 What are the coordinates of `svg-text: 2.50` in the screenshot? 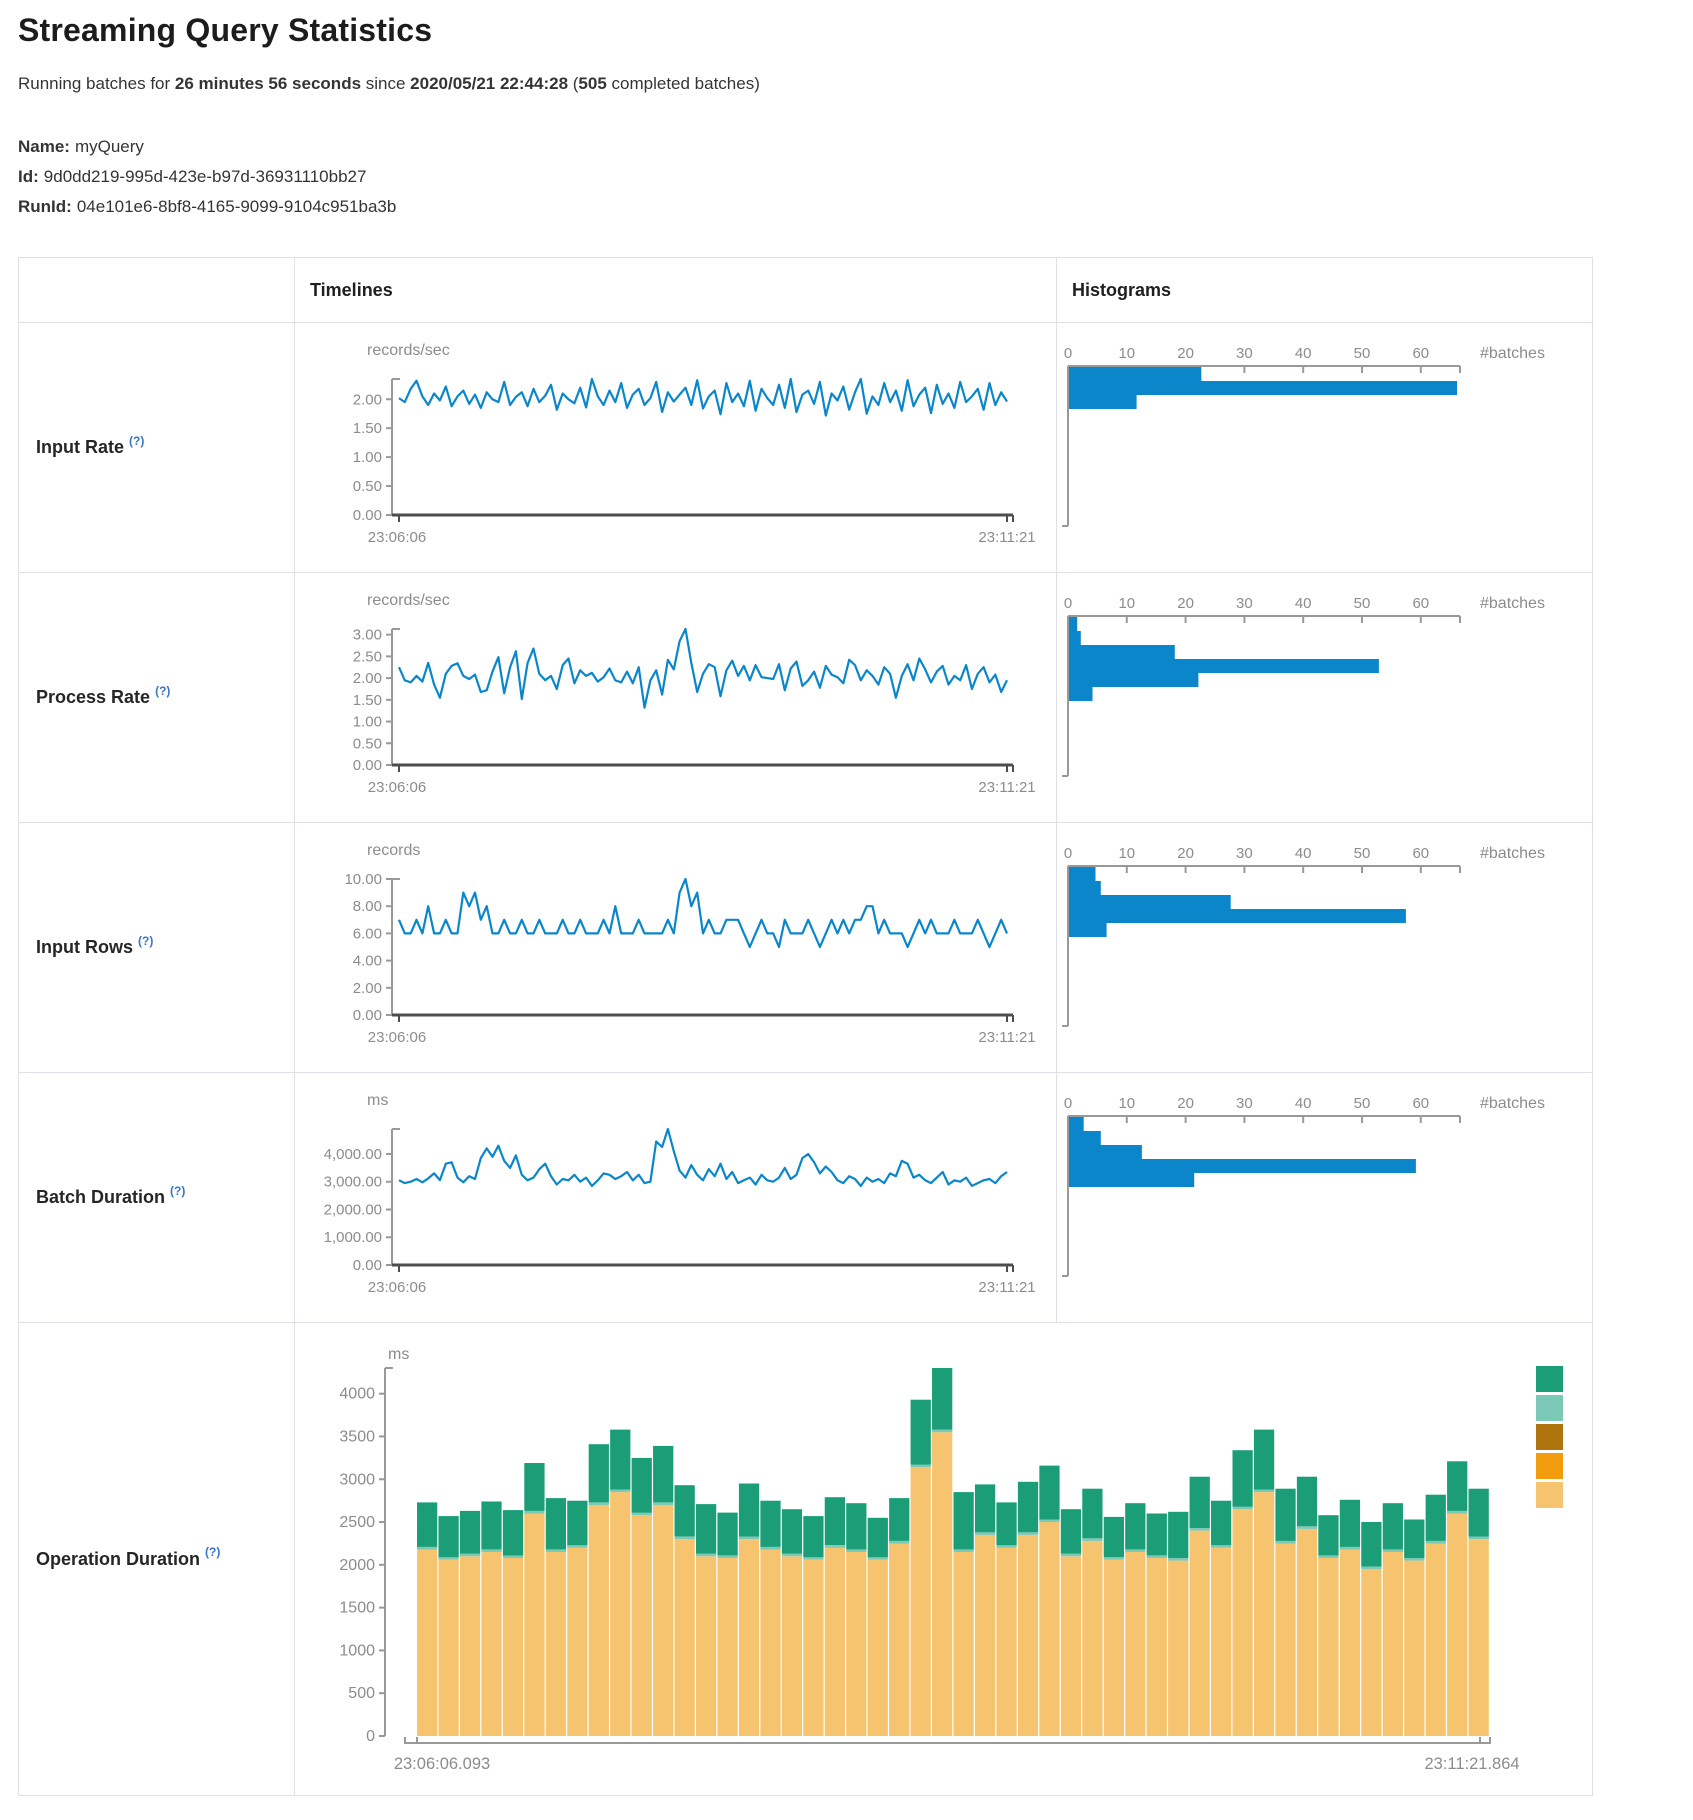 It's located at (367, 656).